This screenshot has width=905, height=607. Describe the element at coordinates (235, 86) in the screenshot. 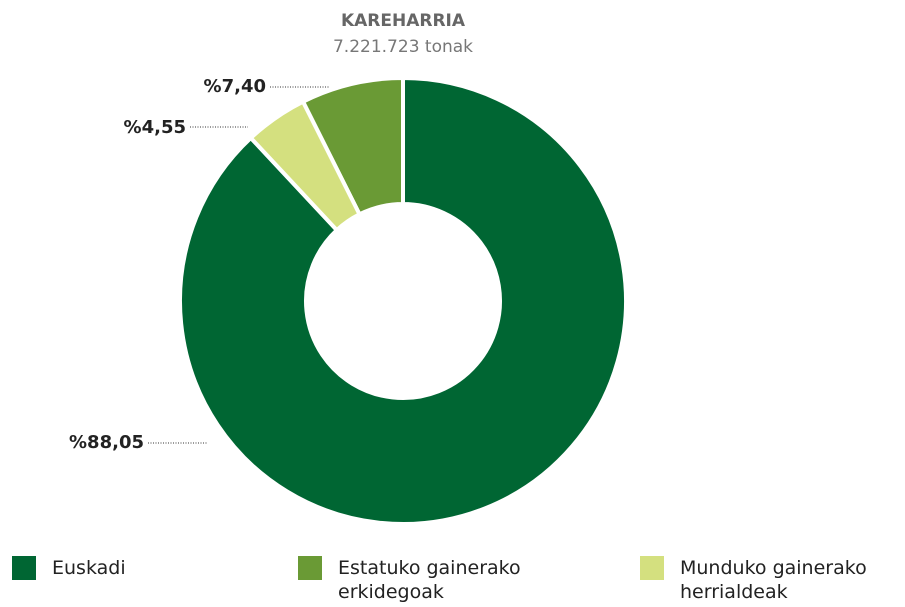

I see `data-label: %7,40` at that location.